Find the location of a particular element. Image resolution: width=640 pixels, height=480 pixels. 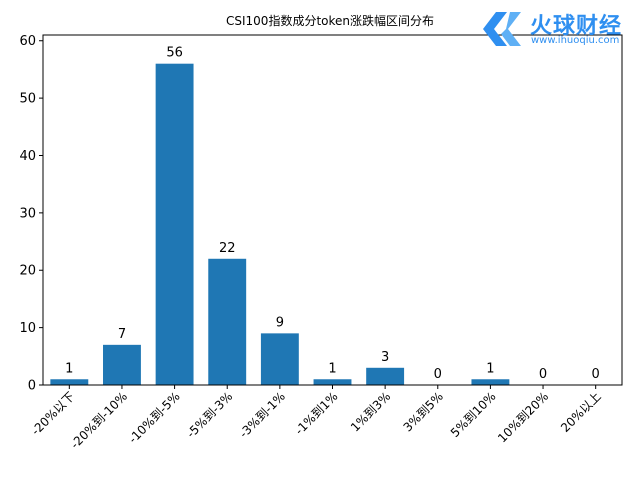

bar-value-label: 9 is located at coordinates (280, 322).